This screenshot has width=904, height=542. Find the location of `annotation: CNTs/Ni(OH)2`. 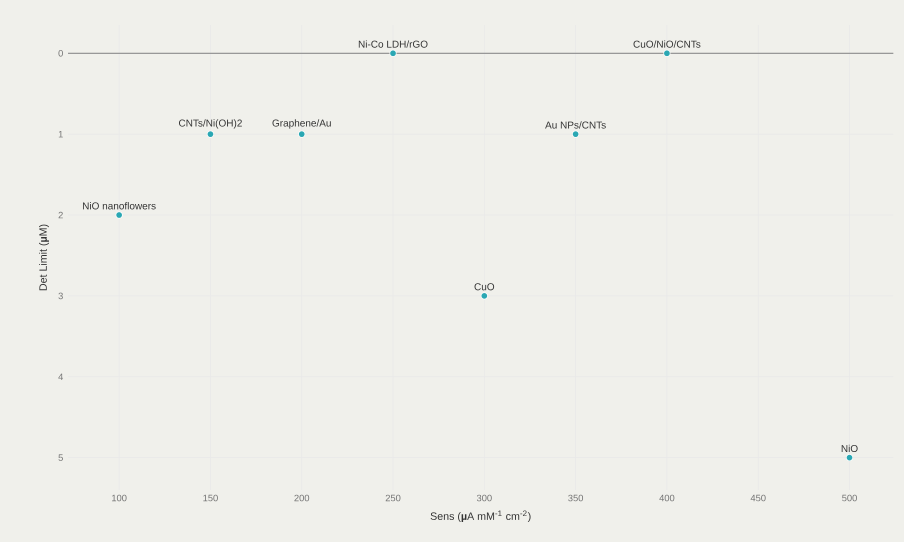

annotation: CNTs/Ni(OH)2 is located at coordinates (210, 124).